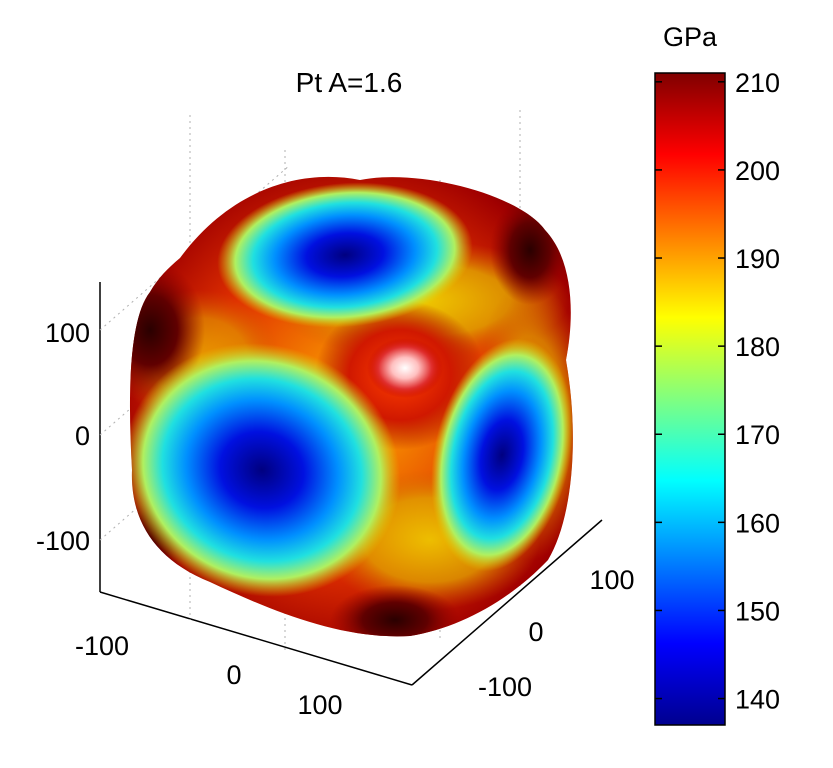 Image resolution: width=833 pixels, height=768 pixels. I want to click on y-tick-label: -100, so click(505, 687).